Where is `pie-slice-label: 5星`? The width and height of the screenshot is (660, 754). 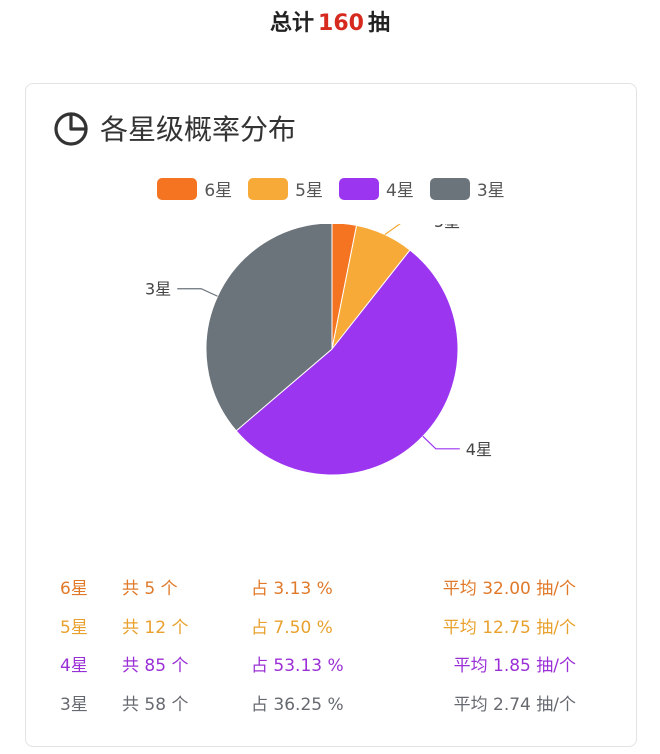 pie-slice-label: 5星 is located at coordinates (447, 227).